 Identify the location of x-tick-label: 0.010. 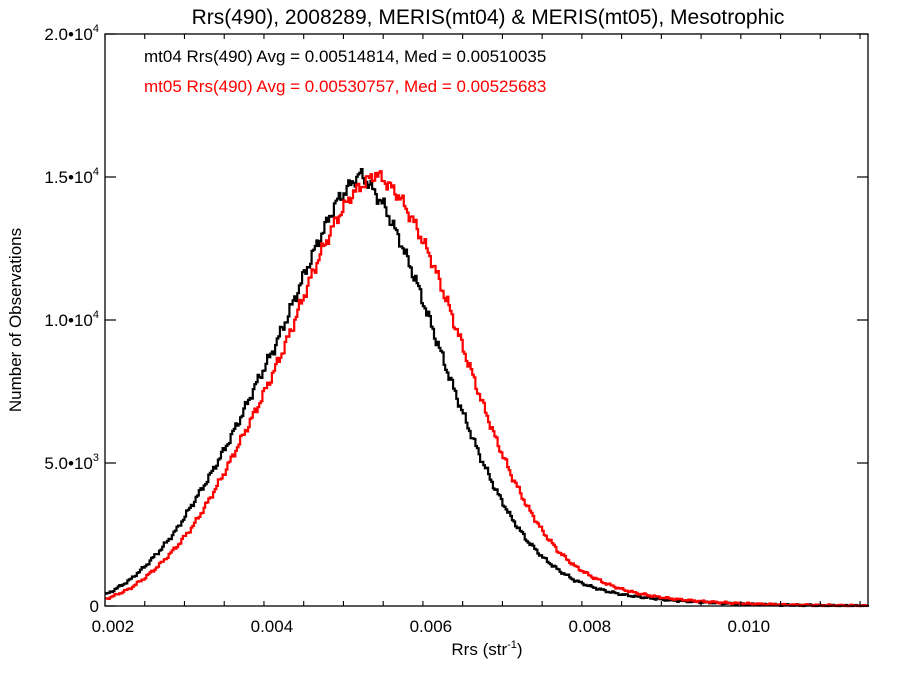
(749, 626).